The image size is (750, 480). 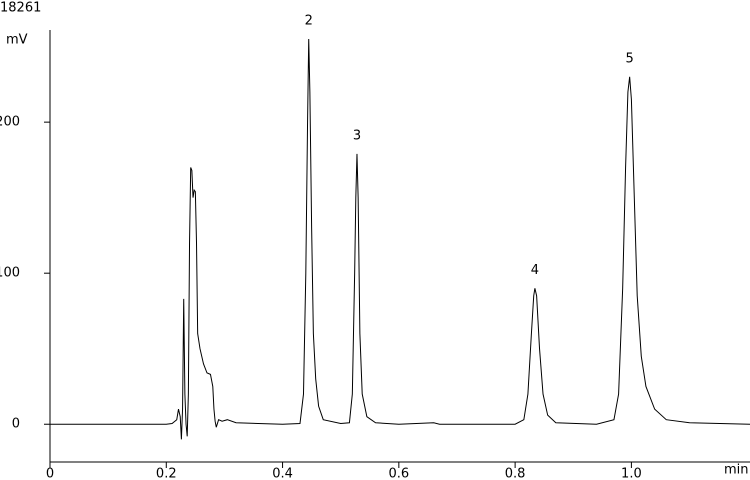 I want to click on x-tick-label: 0.2, so click(x=166, y=473).